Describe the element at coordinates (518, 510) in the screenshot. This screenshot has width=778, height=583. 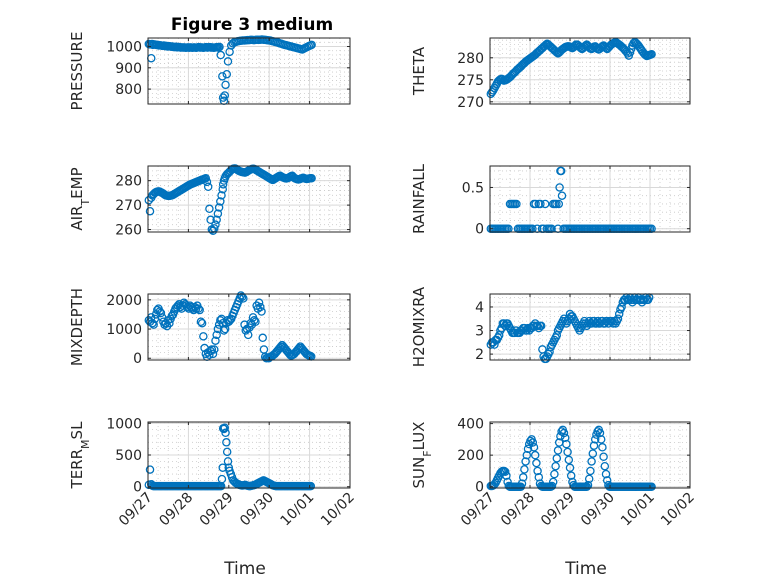
I see `x-tick-label: 09/28` at that location.